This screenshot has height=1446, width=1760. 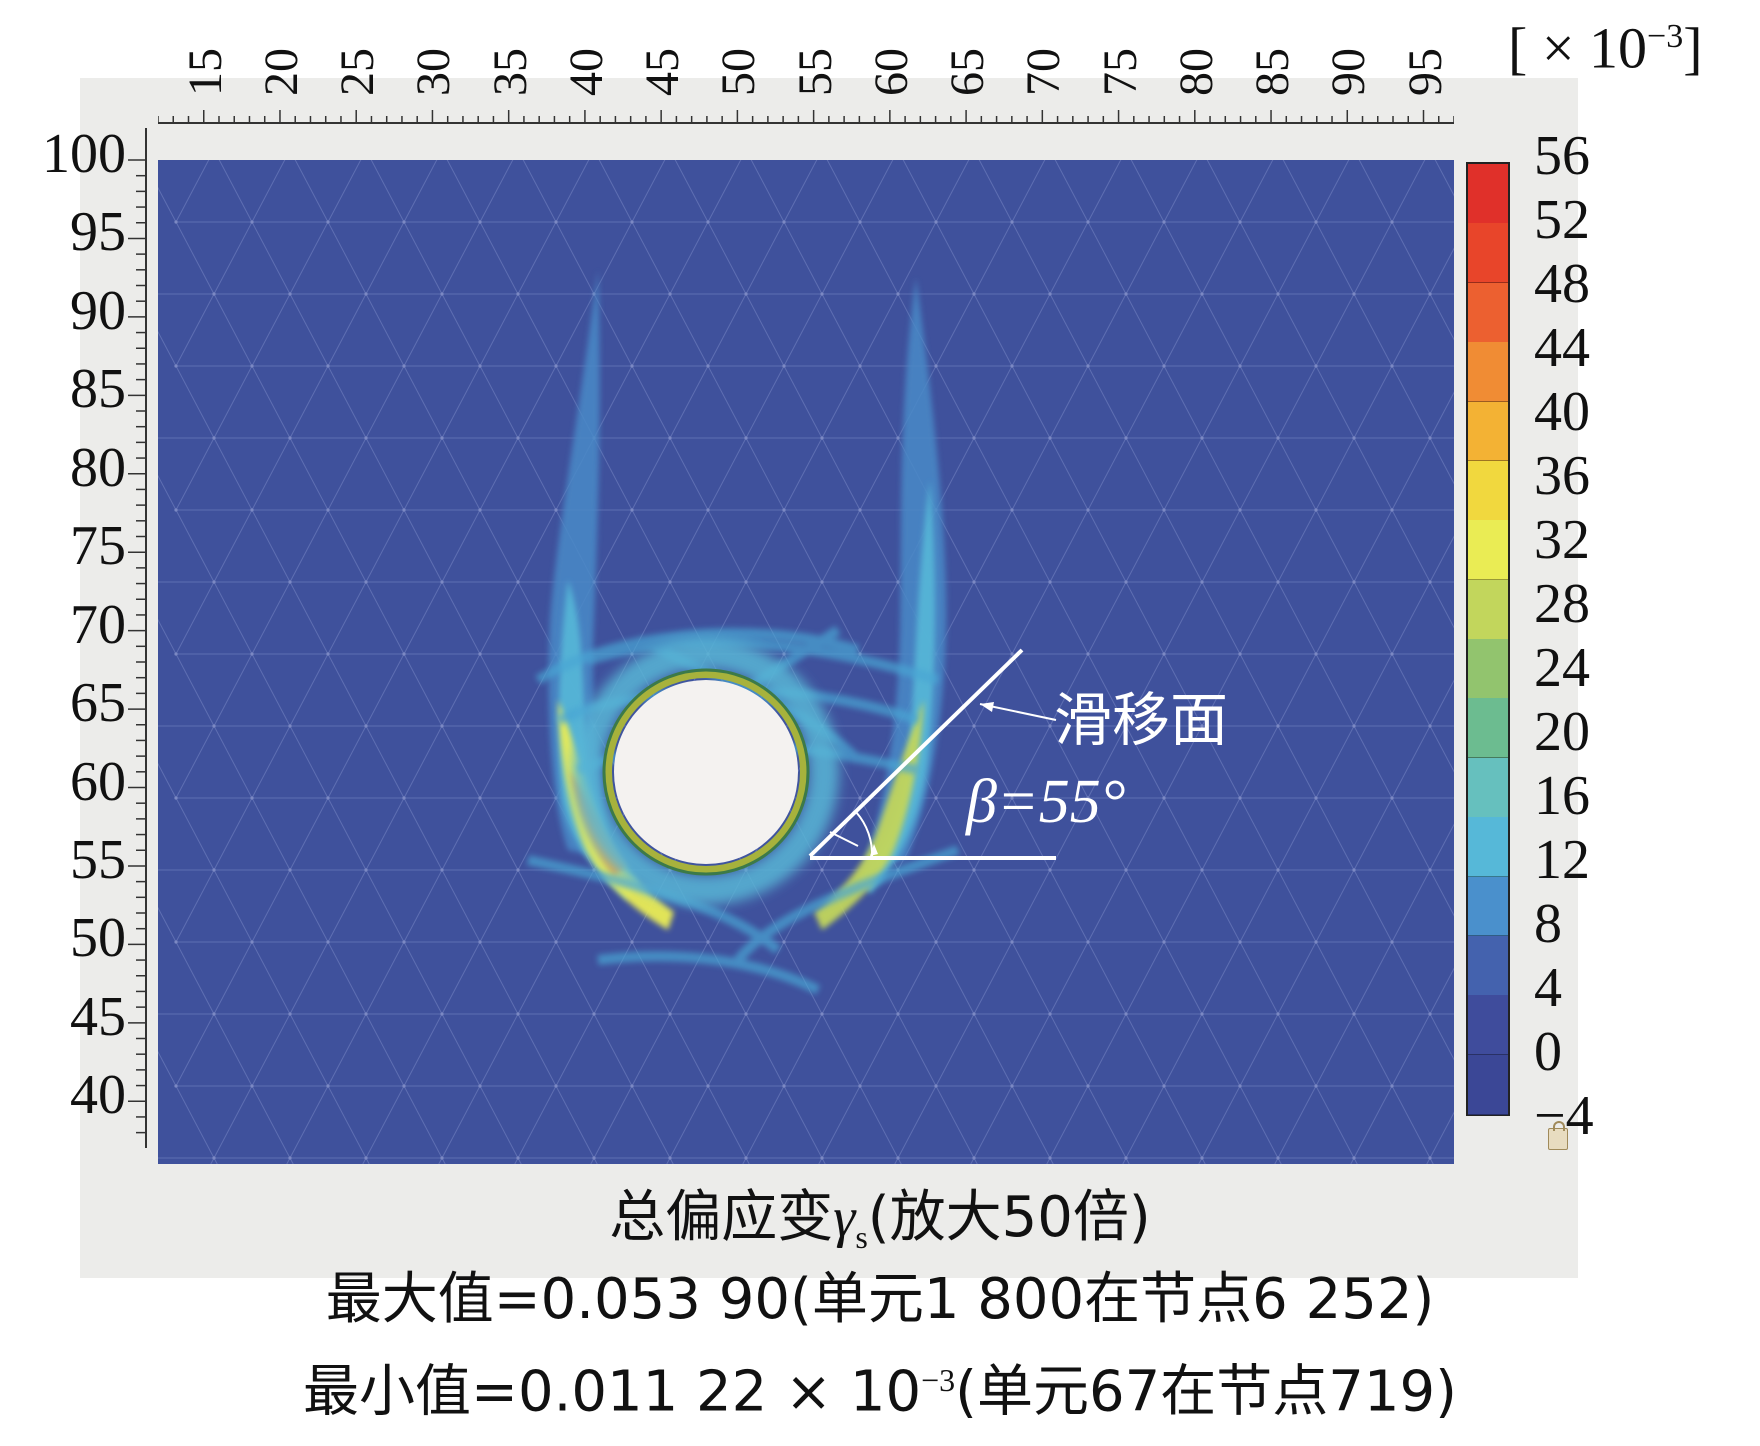 I want to click on color-scale-label: 24, so click(x=1562, y=668).